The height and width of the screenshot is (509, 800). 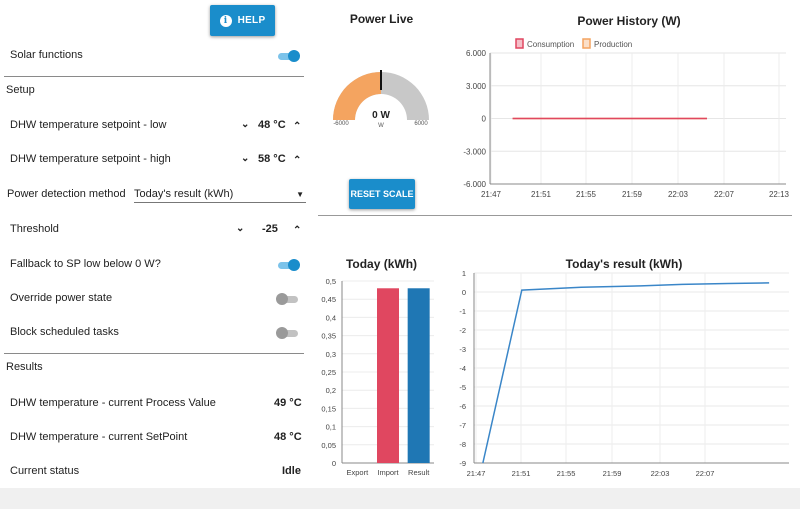 I want to click on dropdown-arrow-icon: ▼, so click(x=300, y=194).